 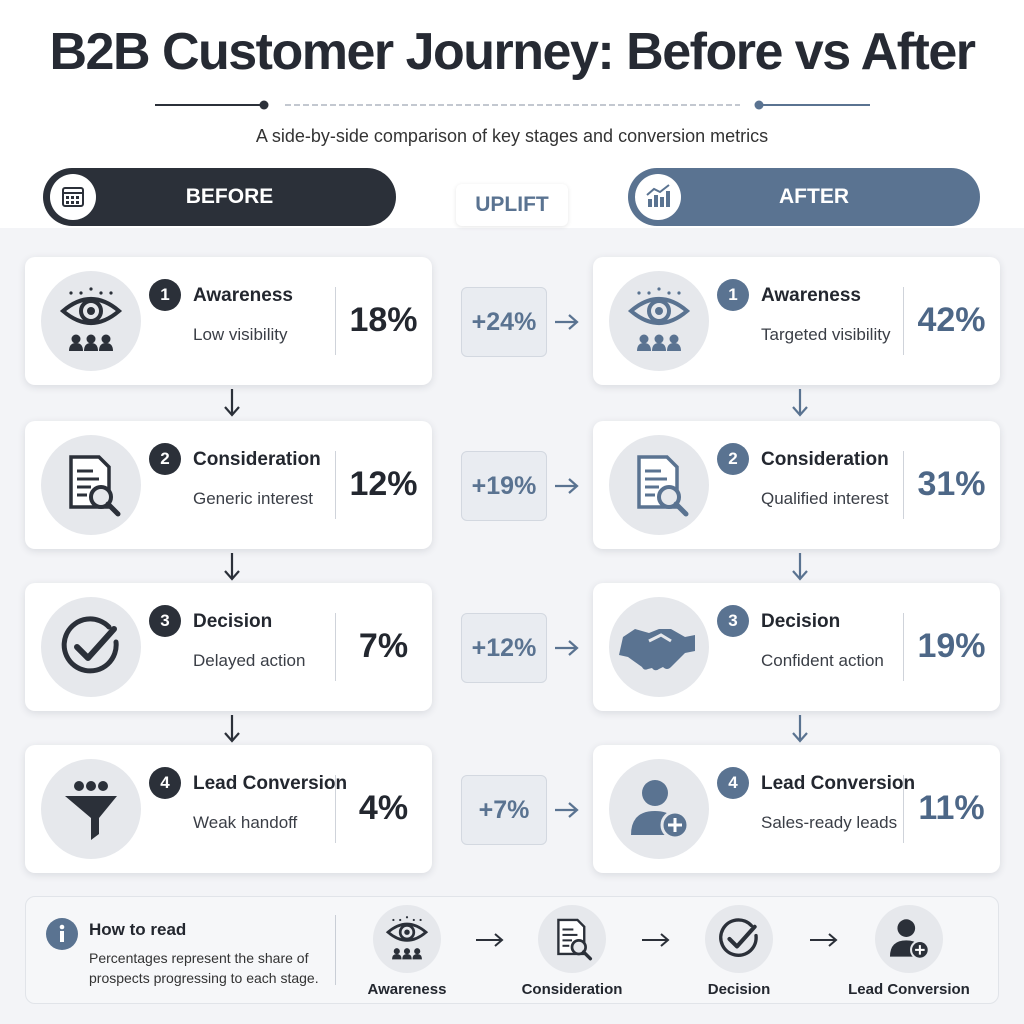 What do you see at coordinates (822, 660) in the screenshot?
I see `stage-note: Confident action` at bounding box center [822, 660].